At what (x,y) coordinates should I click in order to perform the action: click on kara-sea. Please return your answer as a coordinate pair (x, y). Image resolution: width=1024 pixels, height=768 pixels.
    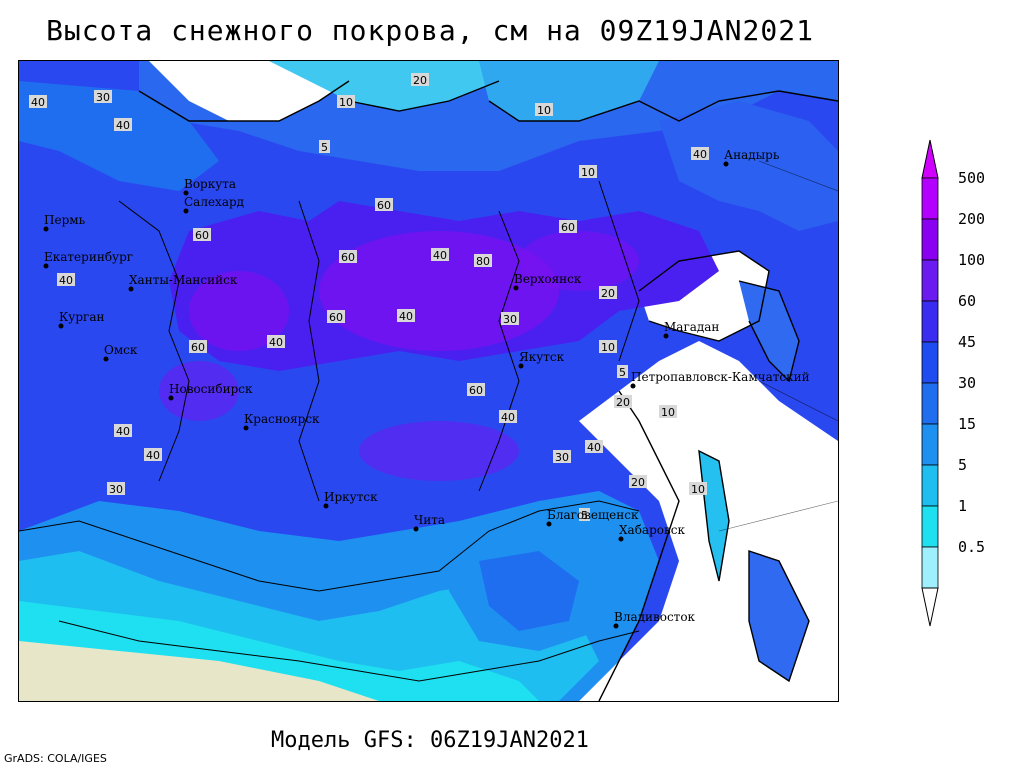
    Looking at the image, I should click on (384, 86).